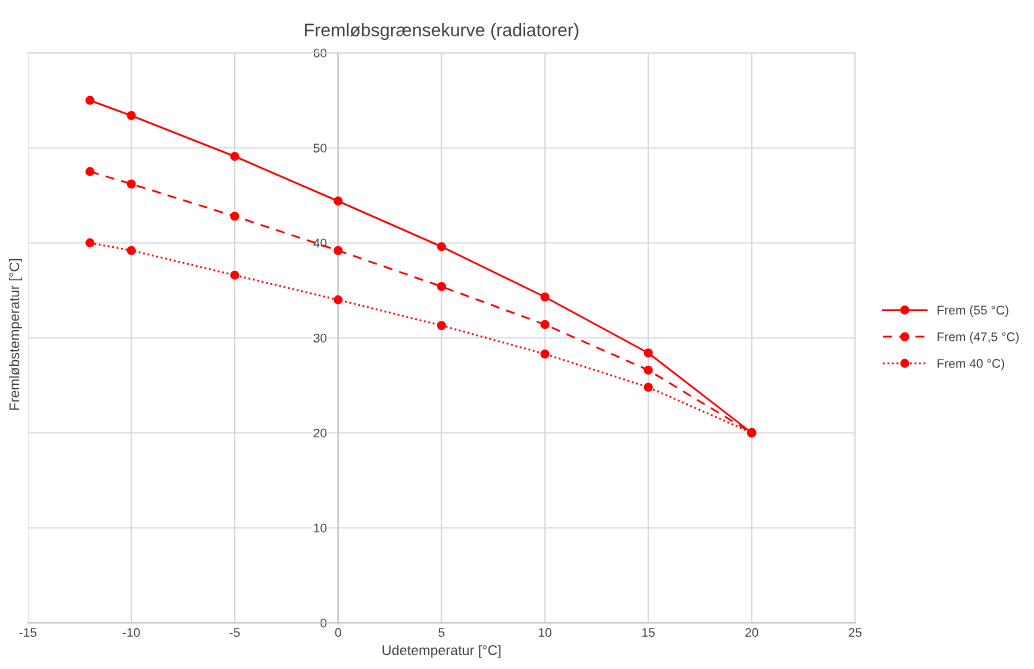 The width and height of the screenshot is (1034, 669). What do you see at coordinates (442, 31) in the screenshot?
I see `chart-title: Fremløbsgrænsekurve (radiatorer)` at bounding box center [442, 31].